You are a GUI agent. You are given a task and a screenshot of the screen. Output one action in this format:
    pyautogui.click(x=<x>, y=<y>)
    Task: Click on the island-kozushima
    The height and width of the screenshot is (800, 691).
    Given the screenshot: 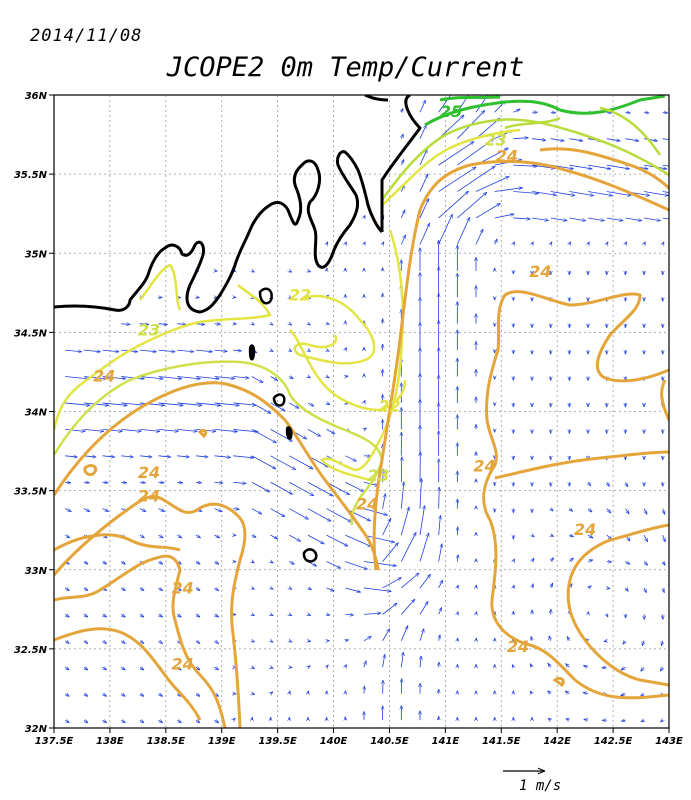 What is the action you would take?
    pyautogui.click(x=289, y=433)
    